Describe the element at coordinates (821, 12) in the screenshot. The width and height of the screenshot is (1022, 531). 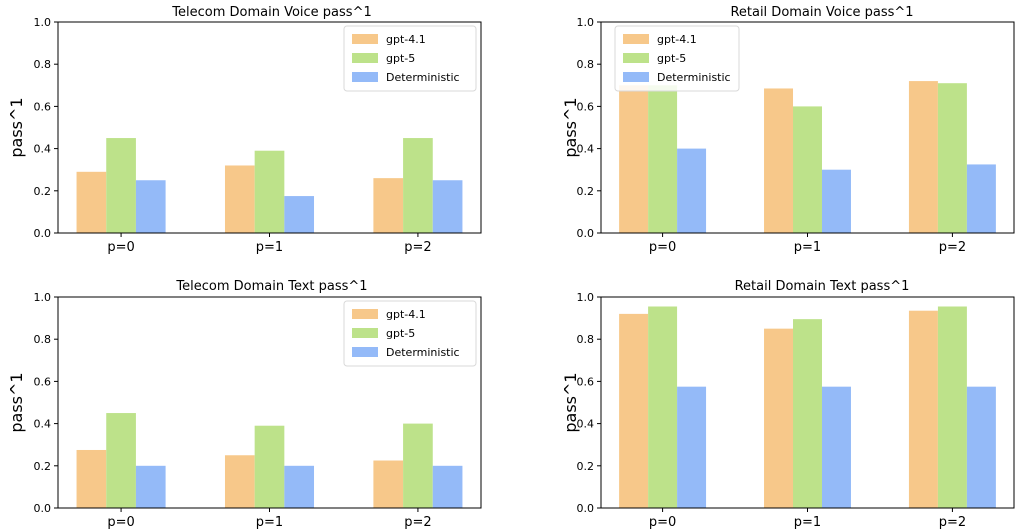
I see `chart-title: Retail Domain Voice pass^1` at that location.